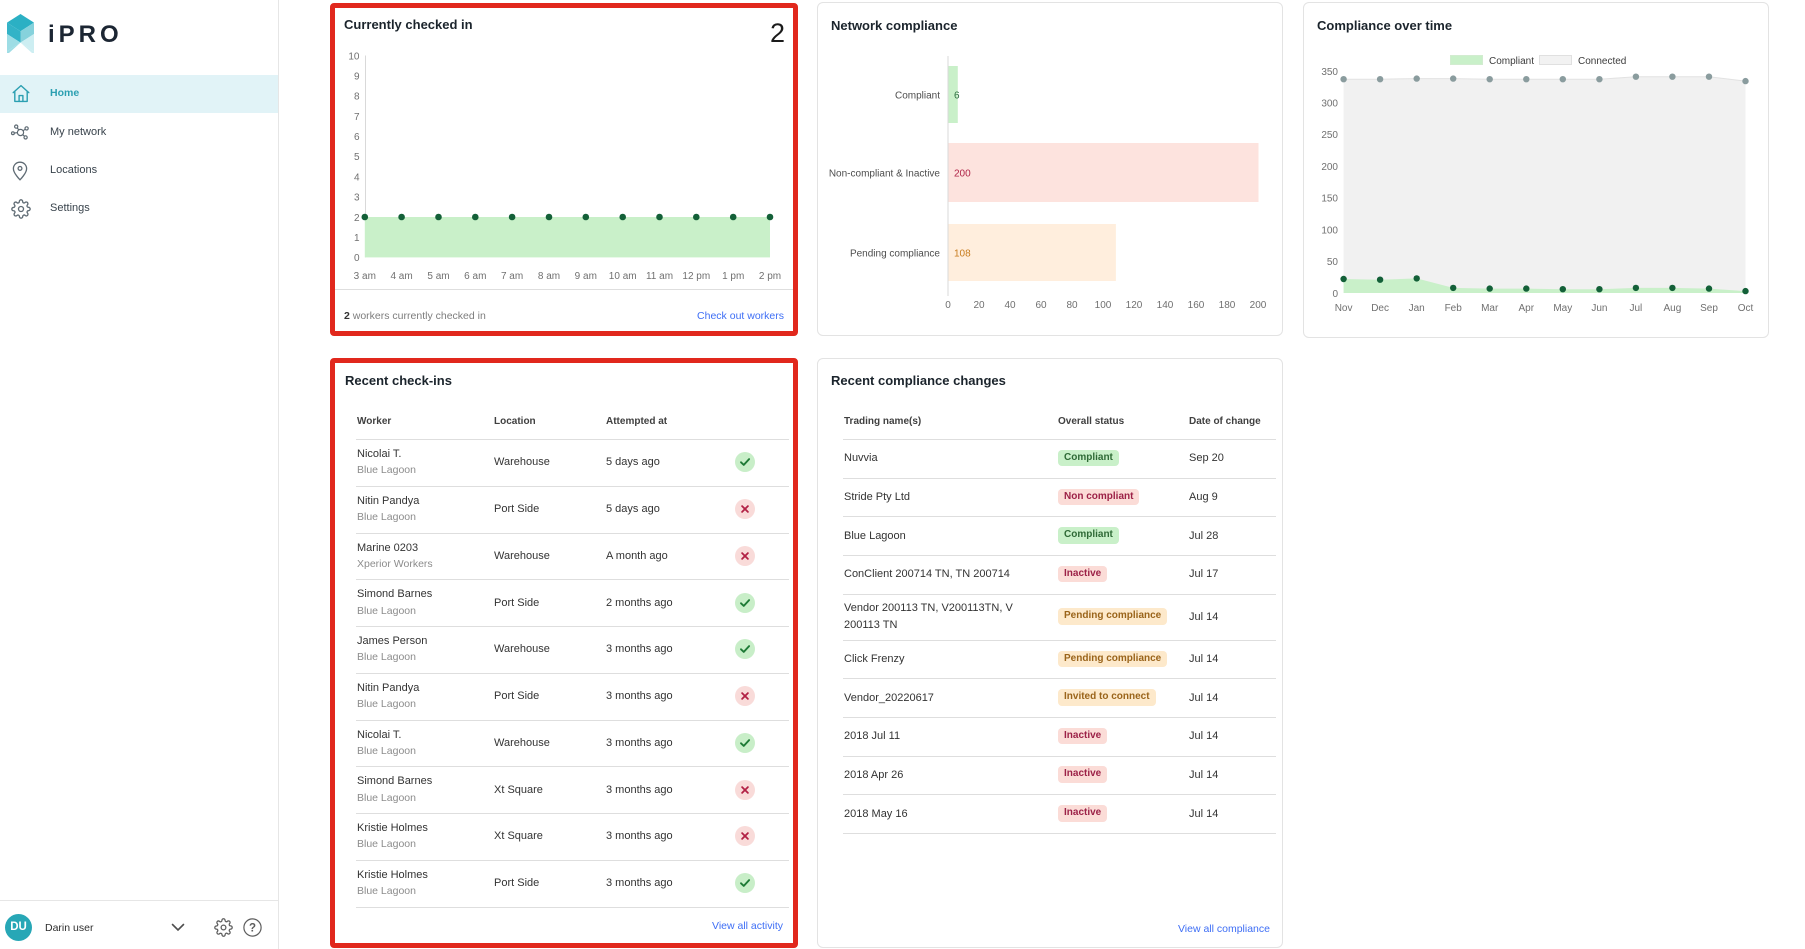 The height and width of the screenshot is (949, 1805). What do you see at coordinates (1417, 308) in the screenshot?
I see `svg-text: Jan` at bounding box center [1417, 308].